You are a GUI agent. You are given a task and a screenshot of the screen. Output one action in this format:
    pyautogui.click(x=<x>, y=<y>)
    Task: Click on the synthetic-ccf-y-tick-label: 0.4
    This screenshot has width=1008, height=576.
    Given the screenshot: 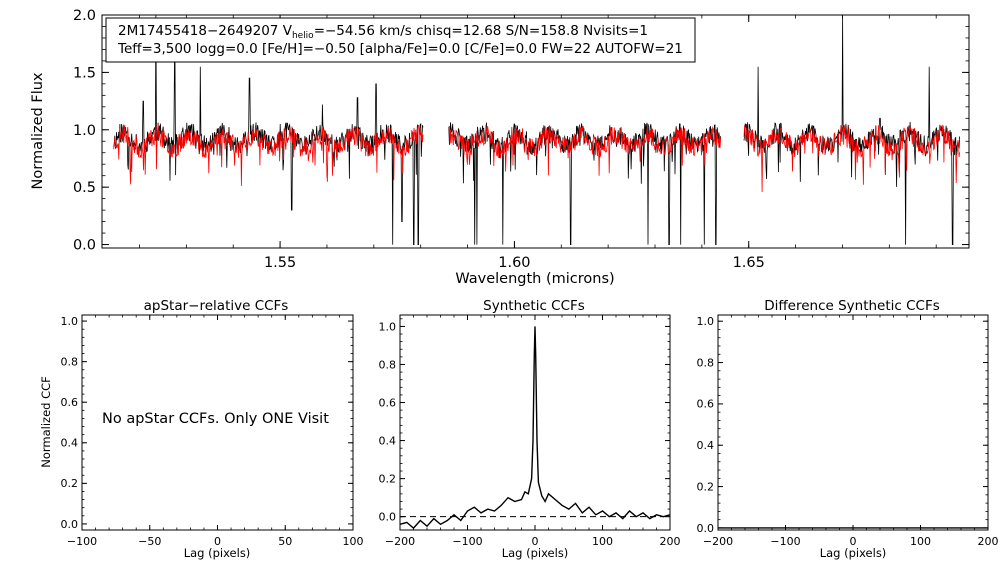 What is the action you would take?
    pyautogui.click(x=388, y=440)
    